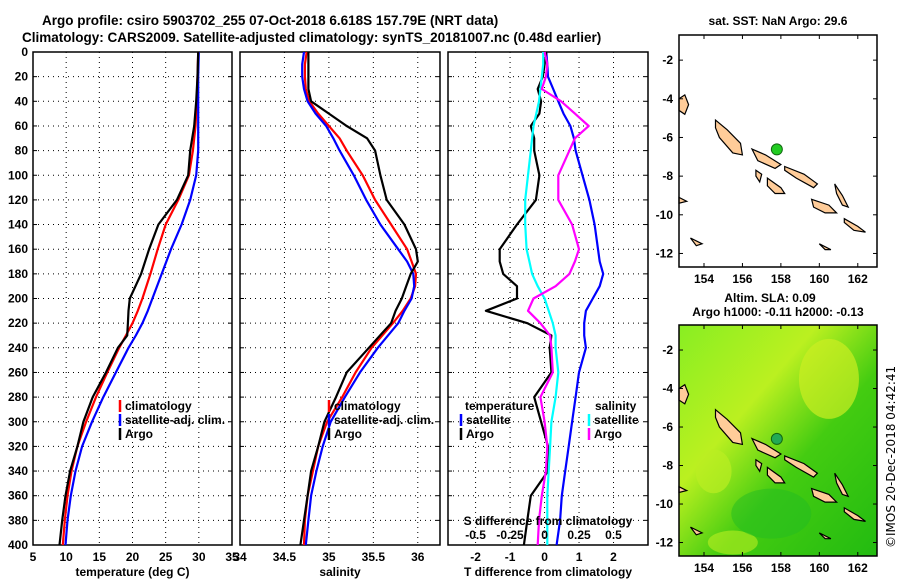  What do you see at coordinates (22, 126) in the screenshot?
I see `ytick-label: 60` at bounding box center [22, 126].